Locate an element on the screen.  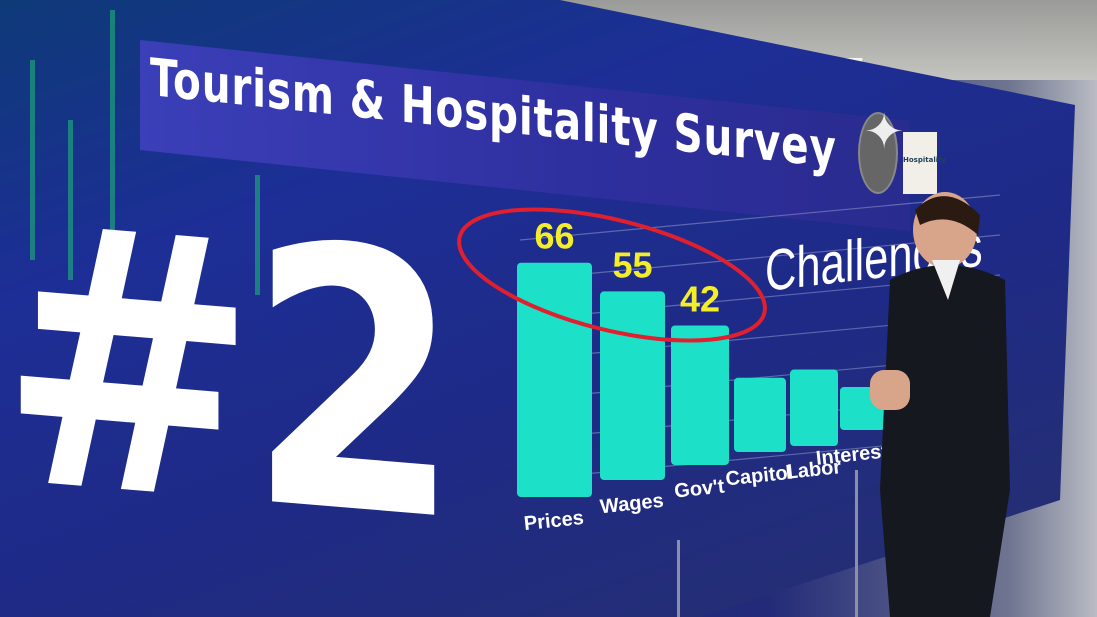
category-label: Prices is located at coordinates (554, 521).